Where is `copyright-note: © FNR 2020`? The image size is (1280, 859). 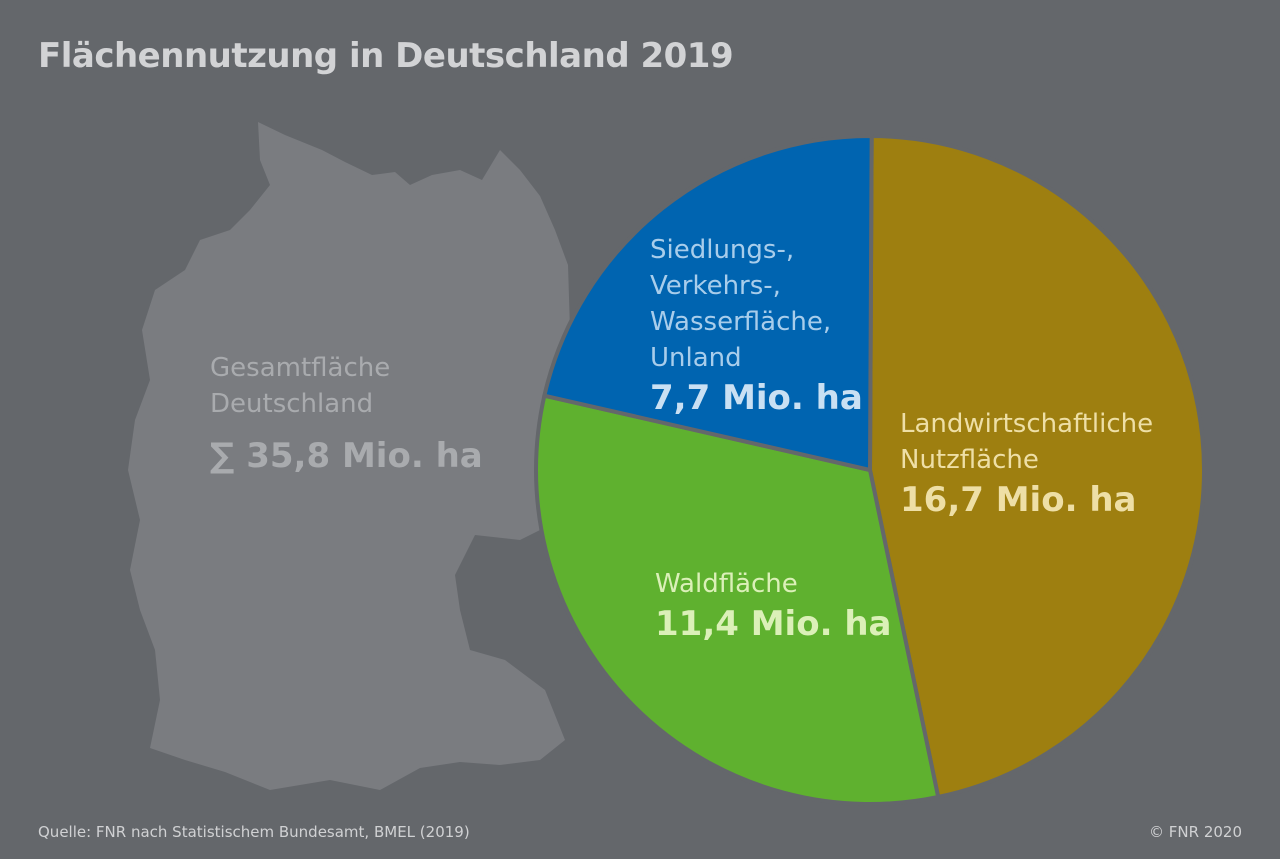 copyright-note: © FNR 2020 is located at coordinates (1195, 832).